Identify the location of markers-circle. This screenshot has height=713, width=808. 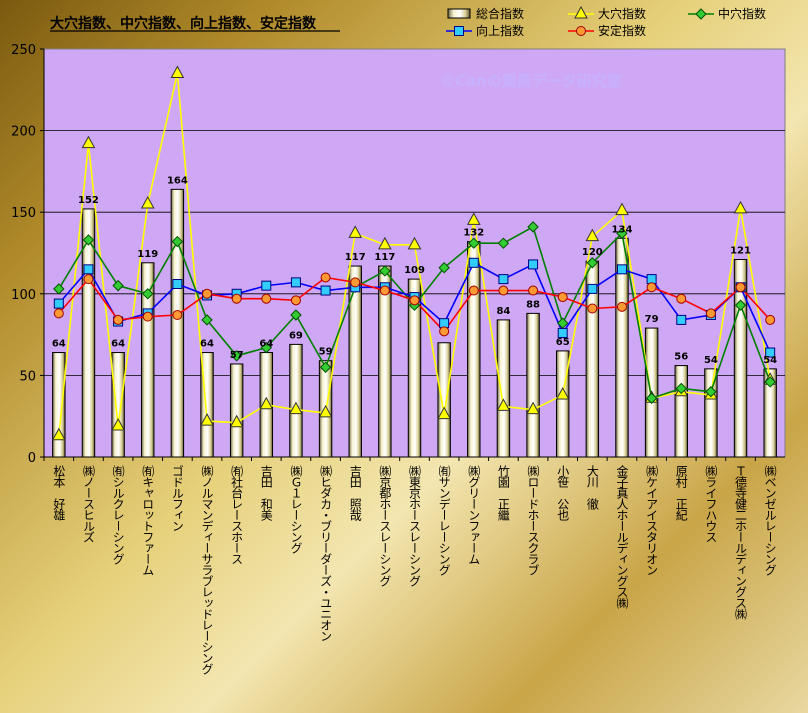
(414, 304).